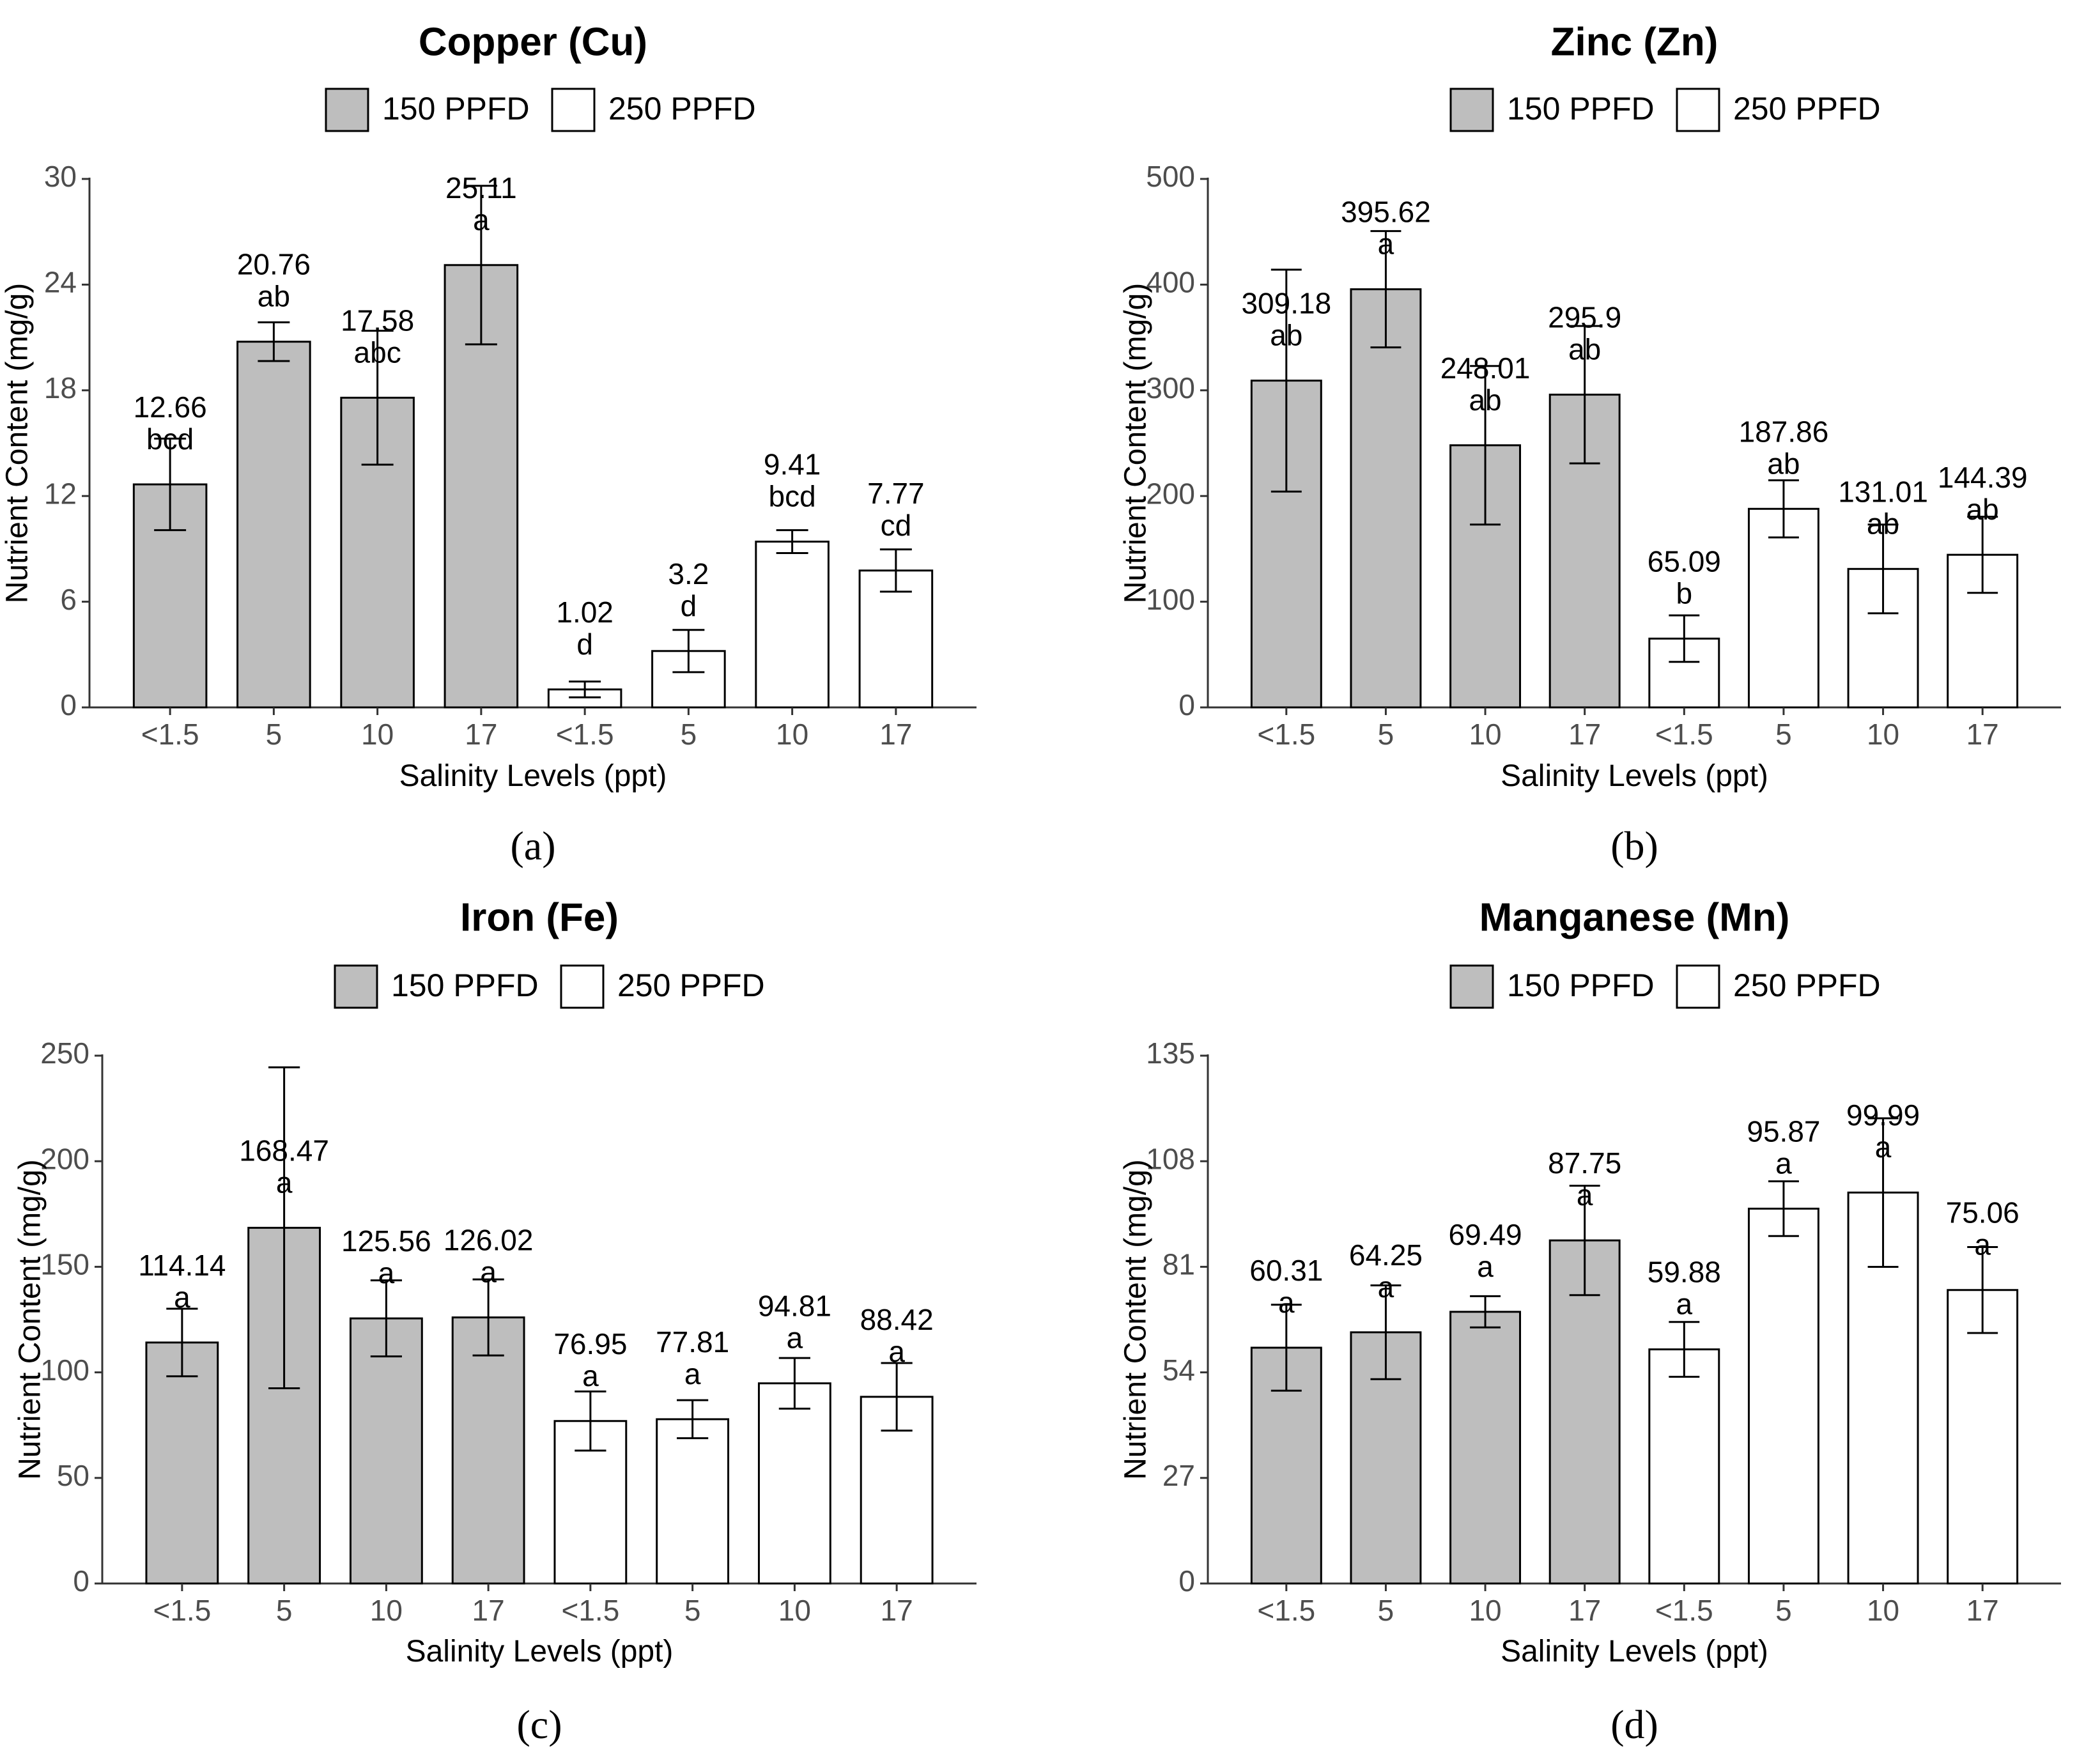  I want to click on data-label: 25.11, so click(481, 188).